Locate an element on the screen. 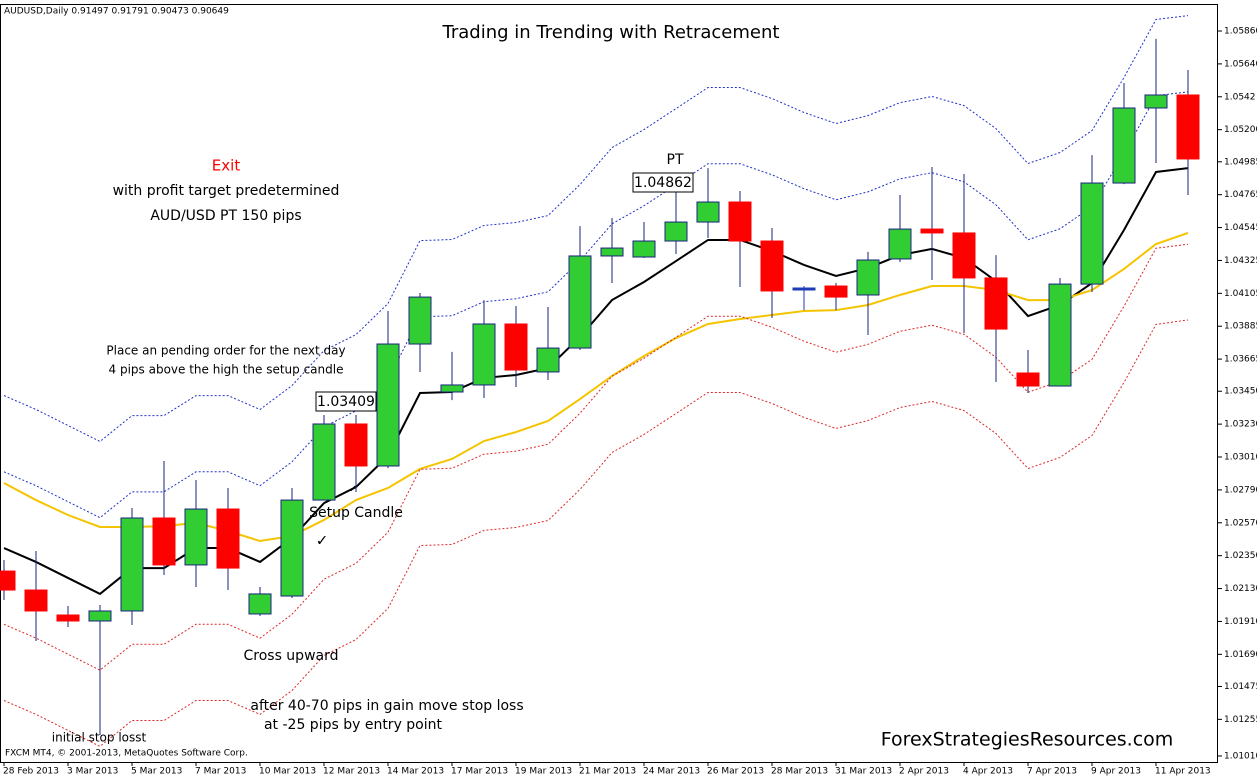 The image size is (1257, 779). y-tick-label: 1.01475 is located at coordinates (1240, 687).